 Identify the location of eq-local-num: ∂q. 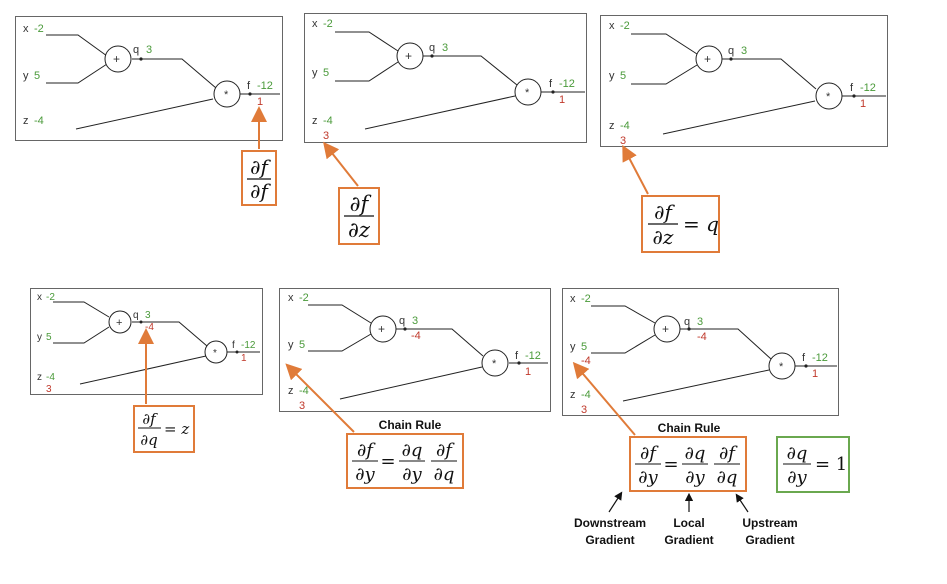
(412, 450).